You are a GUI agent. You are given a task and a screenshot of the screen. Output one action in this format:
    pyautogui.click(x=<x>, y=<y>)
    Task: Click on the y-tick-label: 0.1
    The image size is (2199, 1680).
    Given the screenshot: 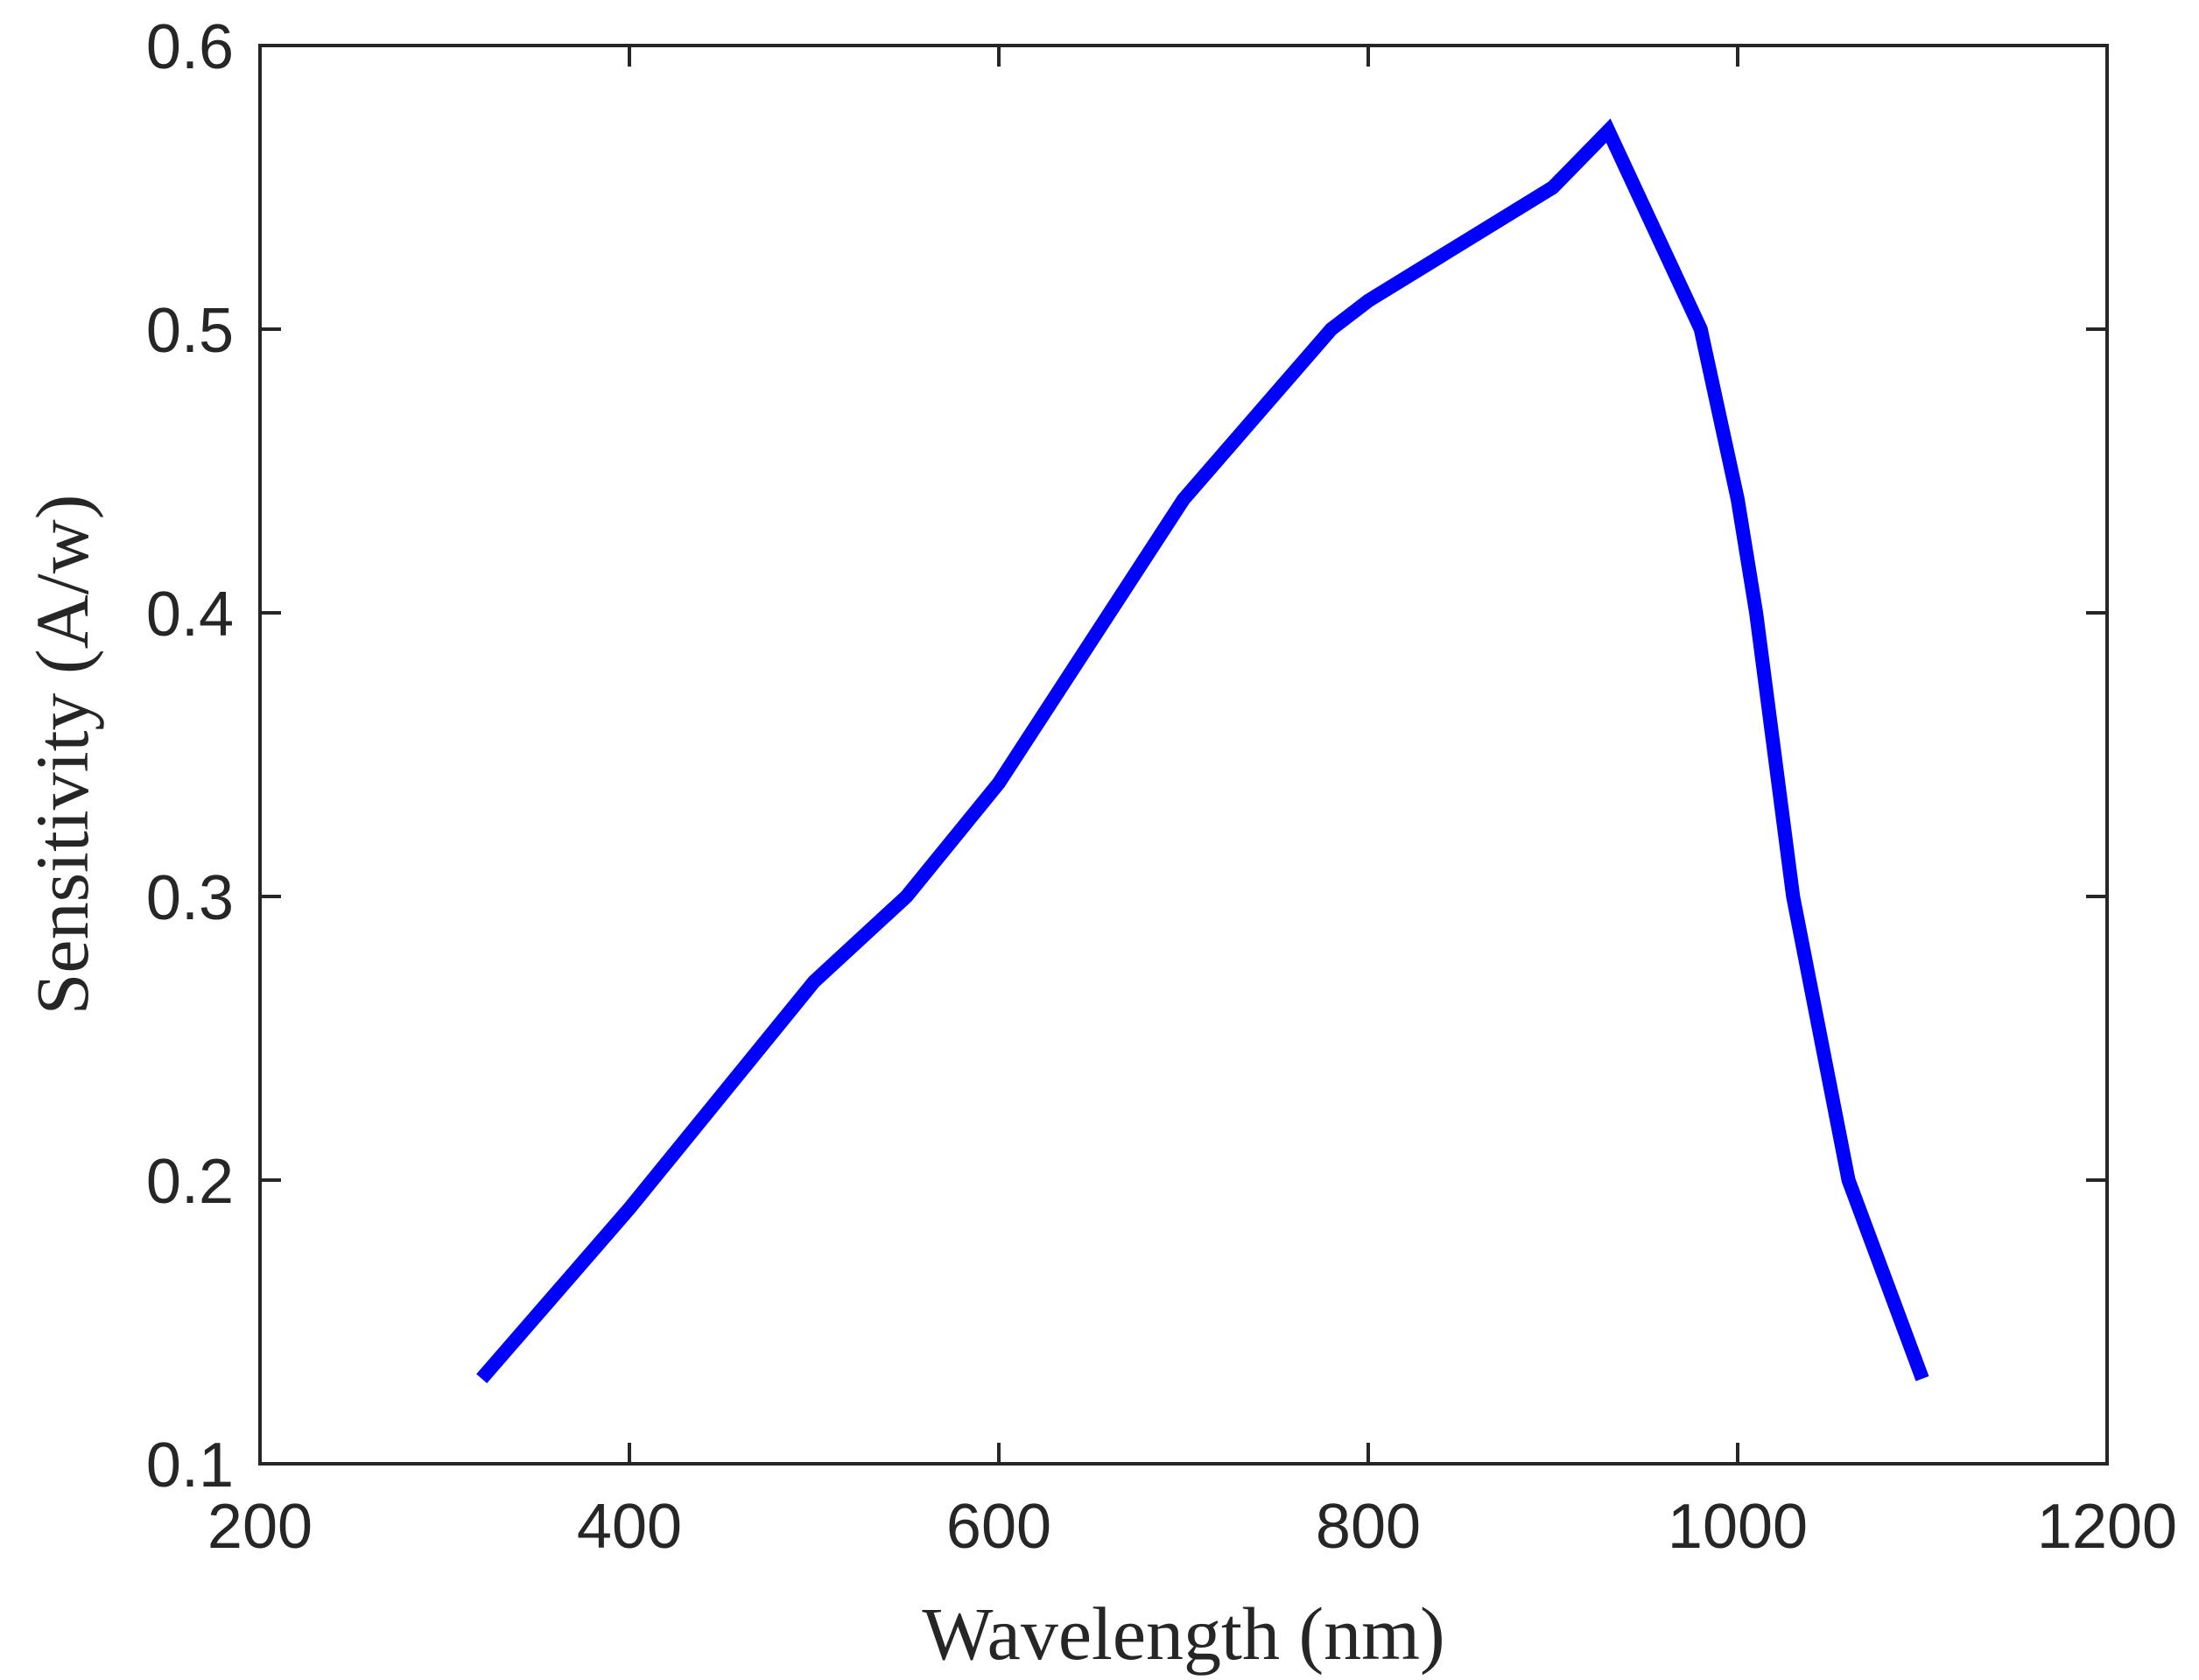 What is the action you would take?
    pyautogui.click(x=190, y=1465)
    